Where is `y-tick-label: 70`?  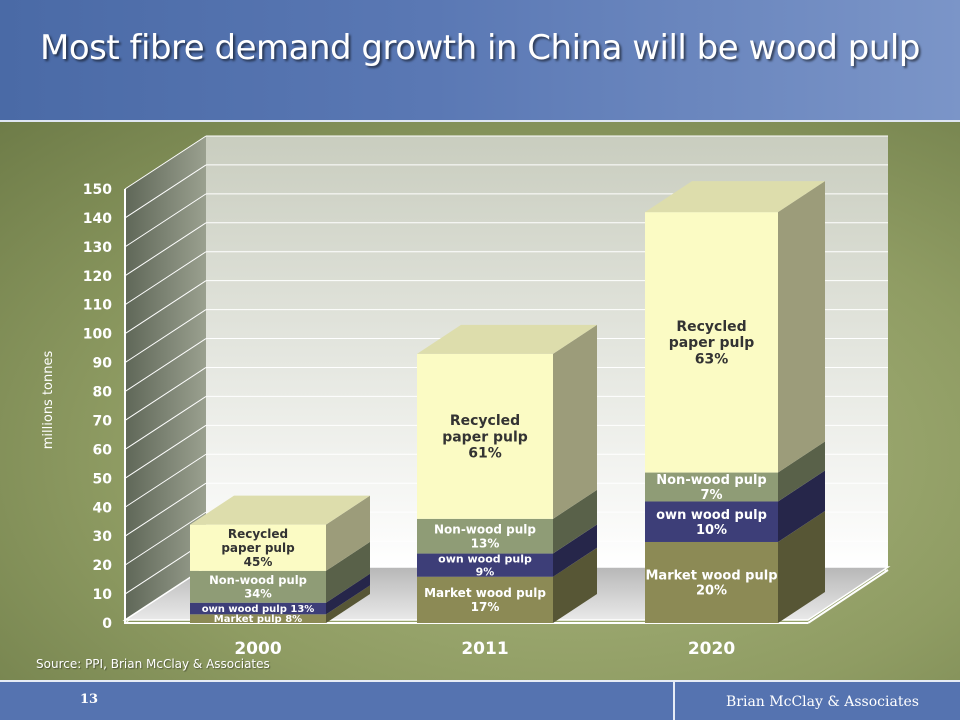 y-tick-label: 70 is located at coordinates (103, 421).